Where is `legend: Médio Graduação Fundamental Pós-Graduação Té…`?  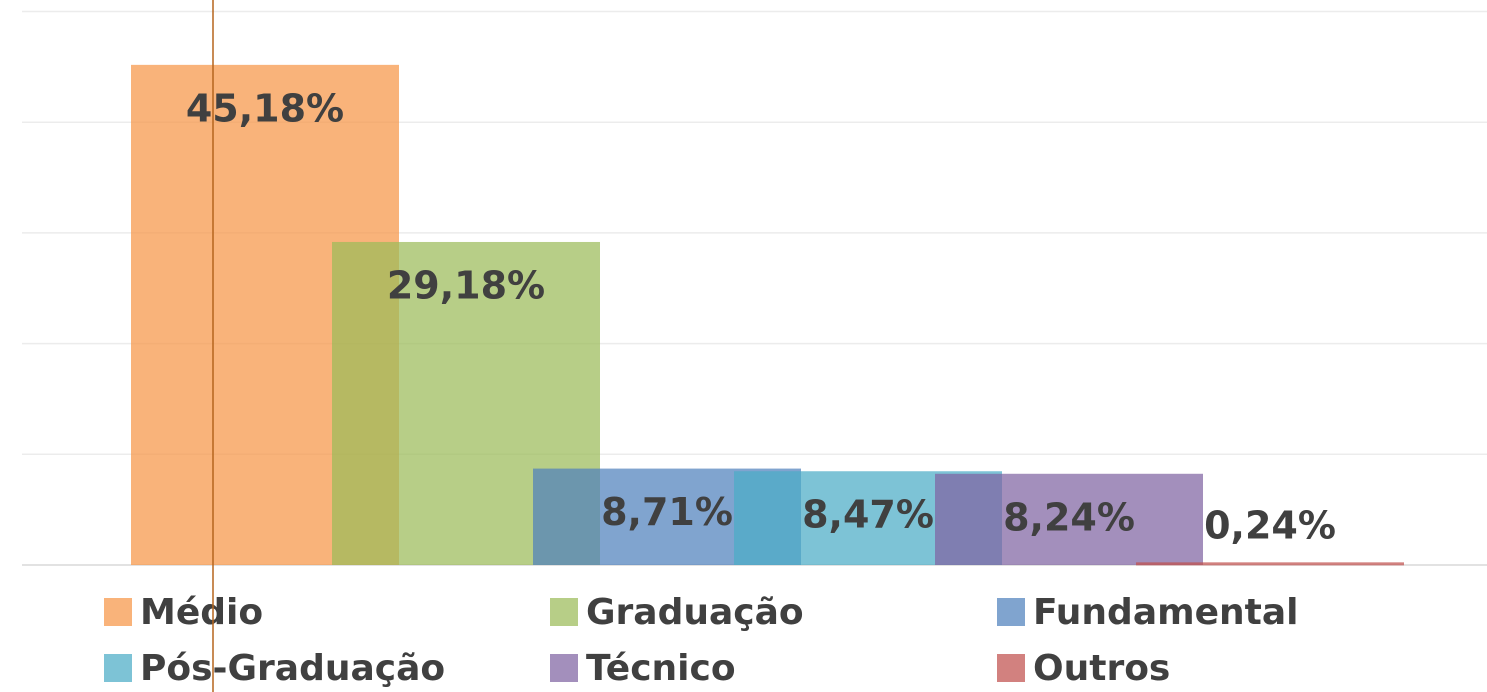
legend: Médio Graduação Fundamental Pós-Graduação Té… is located at coordinates (701, 640).